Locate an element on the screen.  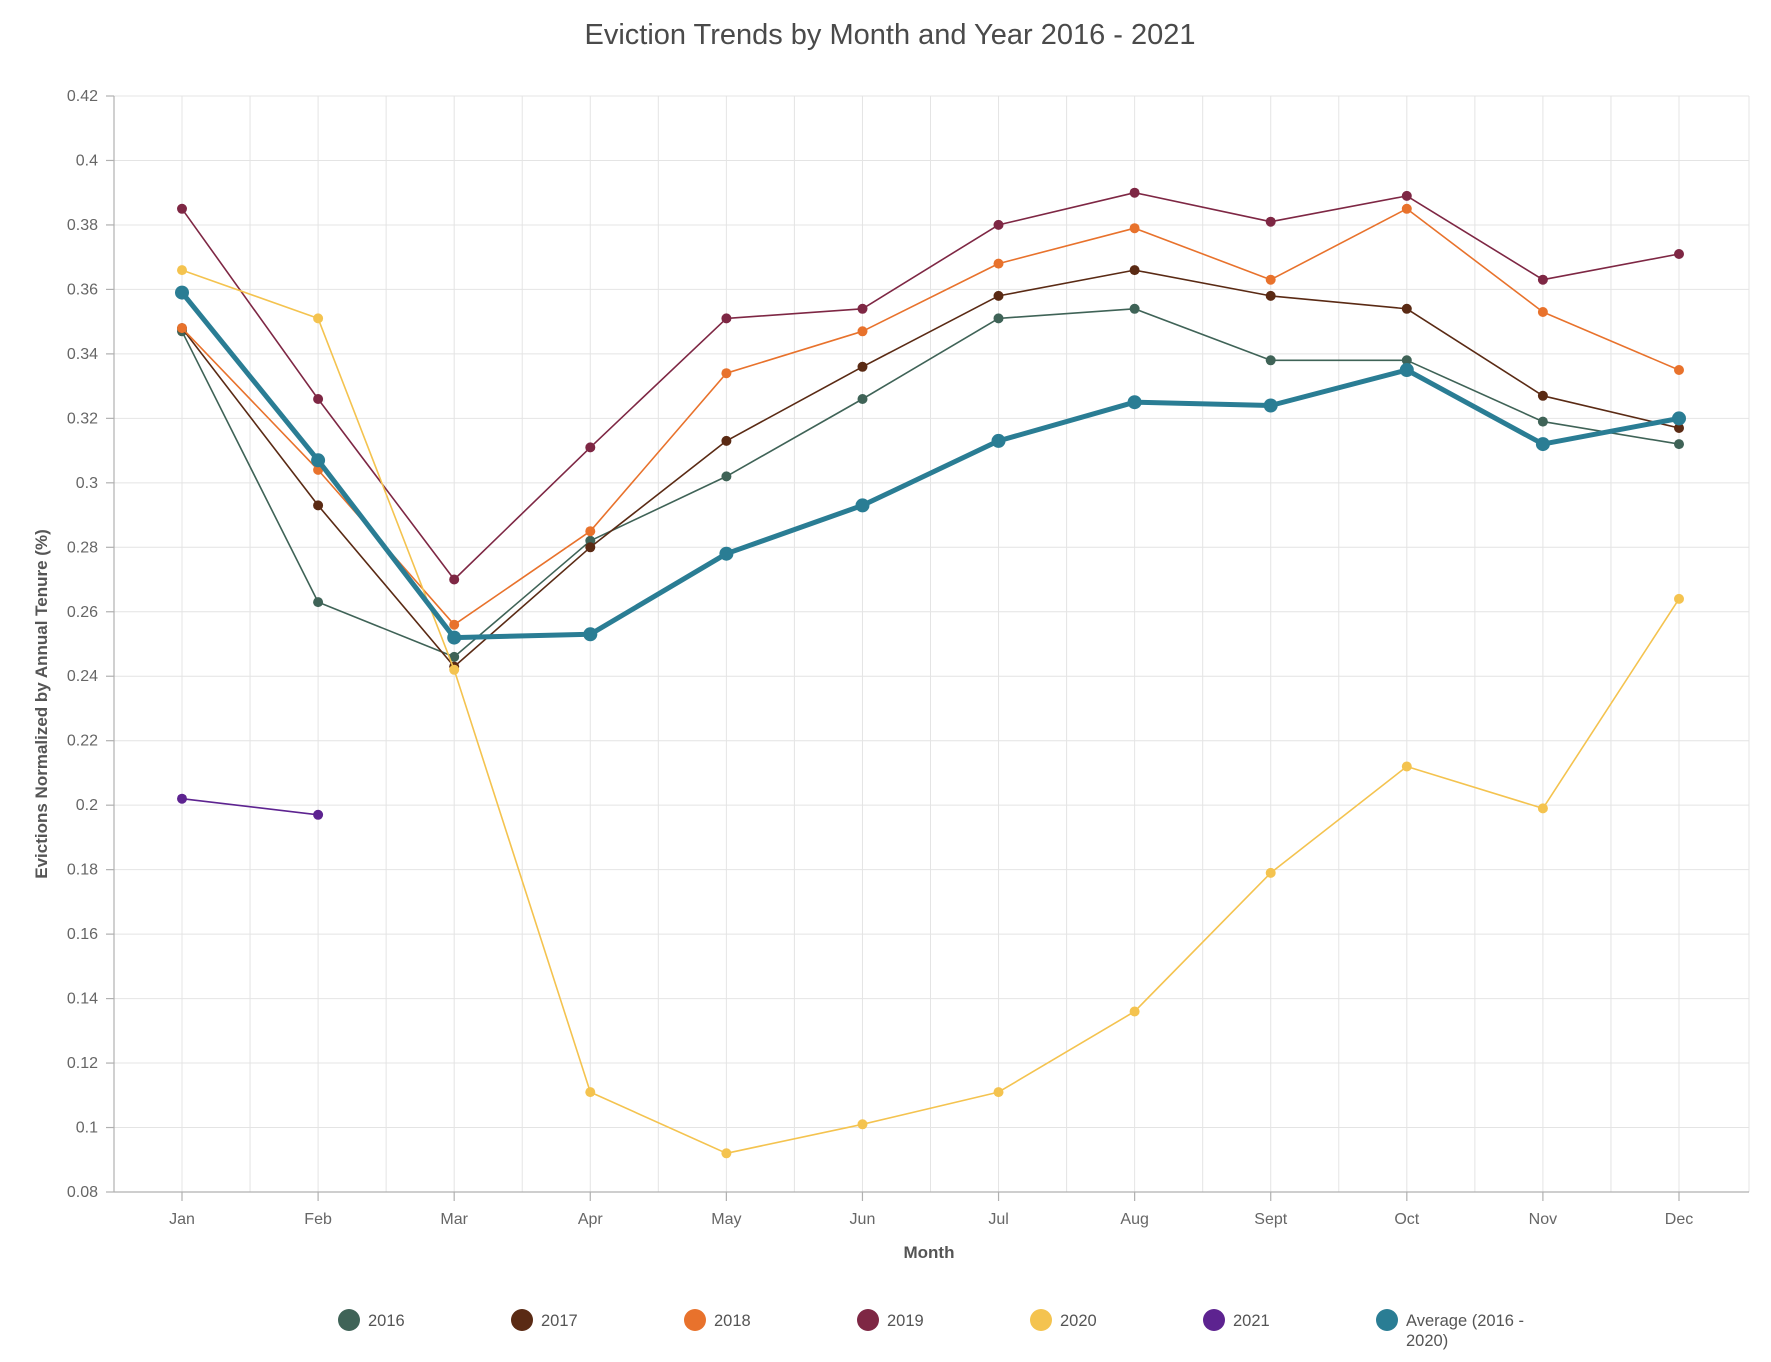
legend-label: Average (2016 - 2020) is located at coordinates (1465, 1331).